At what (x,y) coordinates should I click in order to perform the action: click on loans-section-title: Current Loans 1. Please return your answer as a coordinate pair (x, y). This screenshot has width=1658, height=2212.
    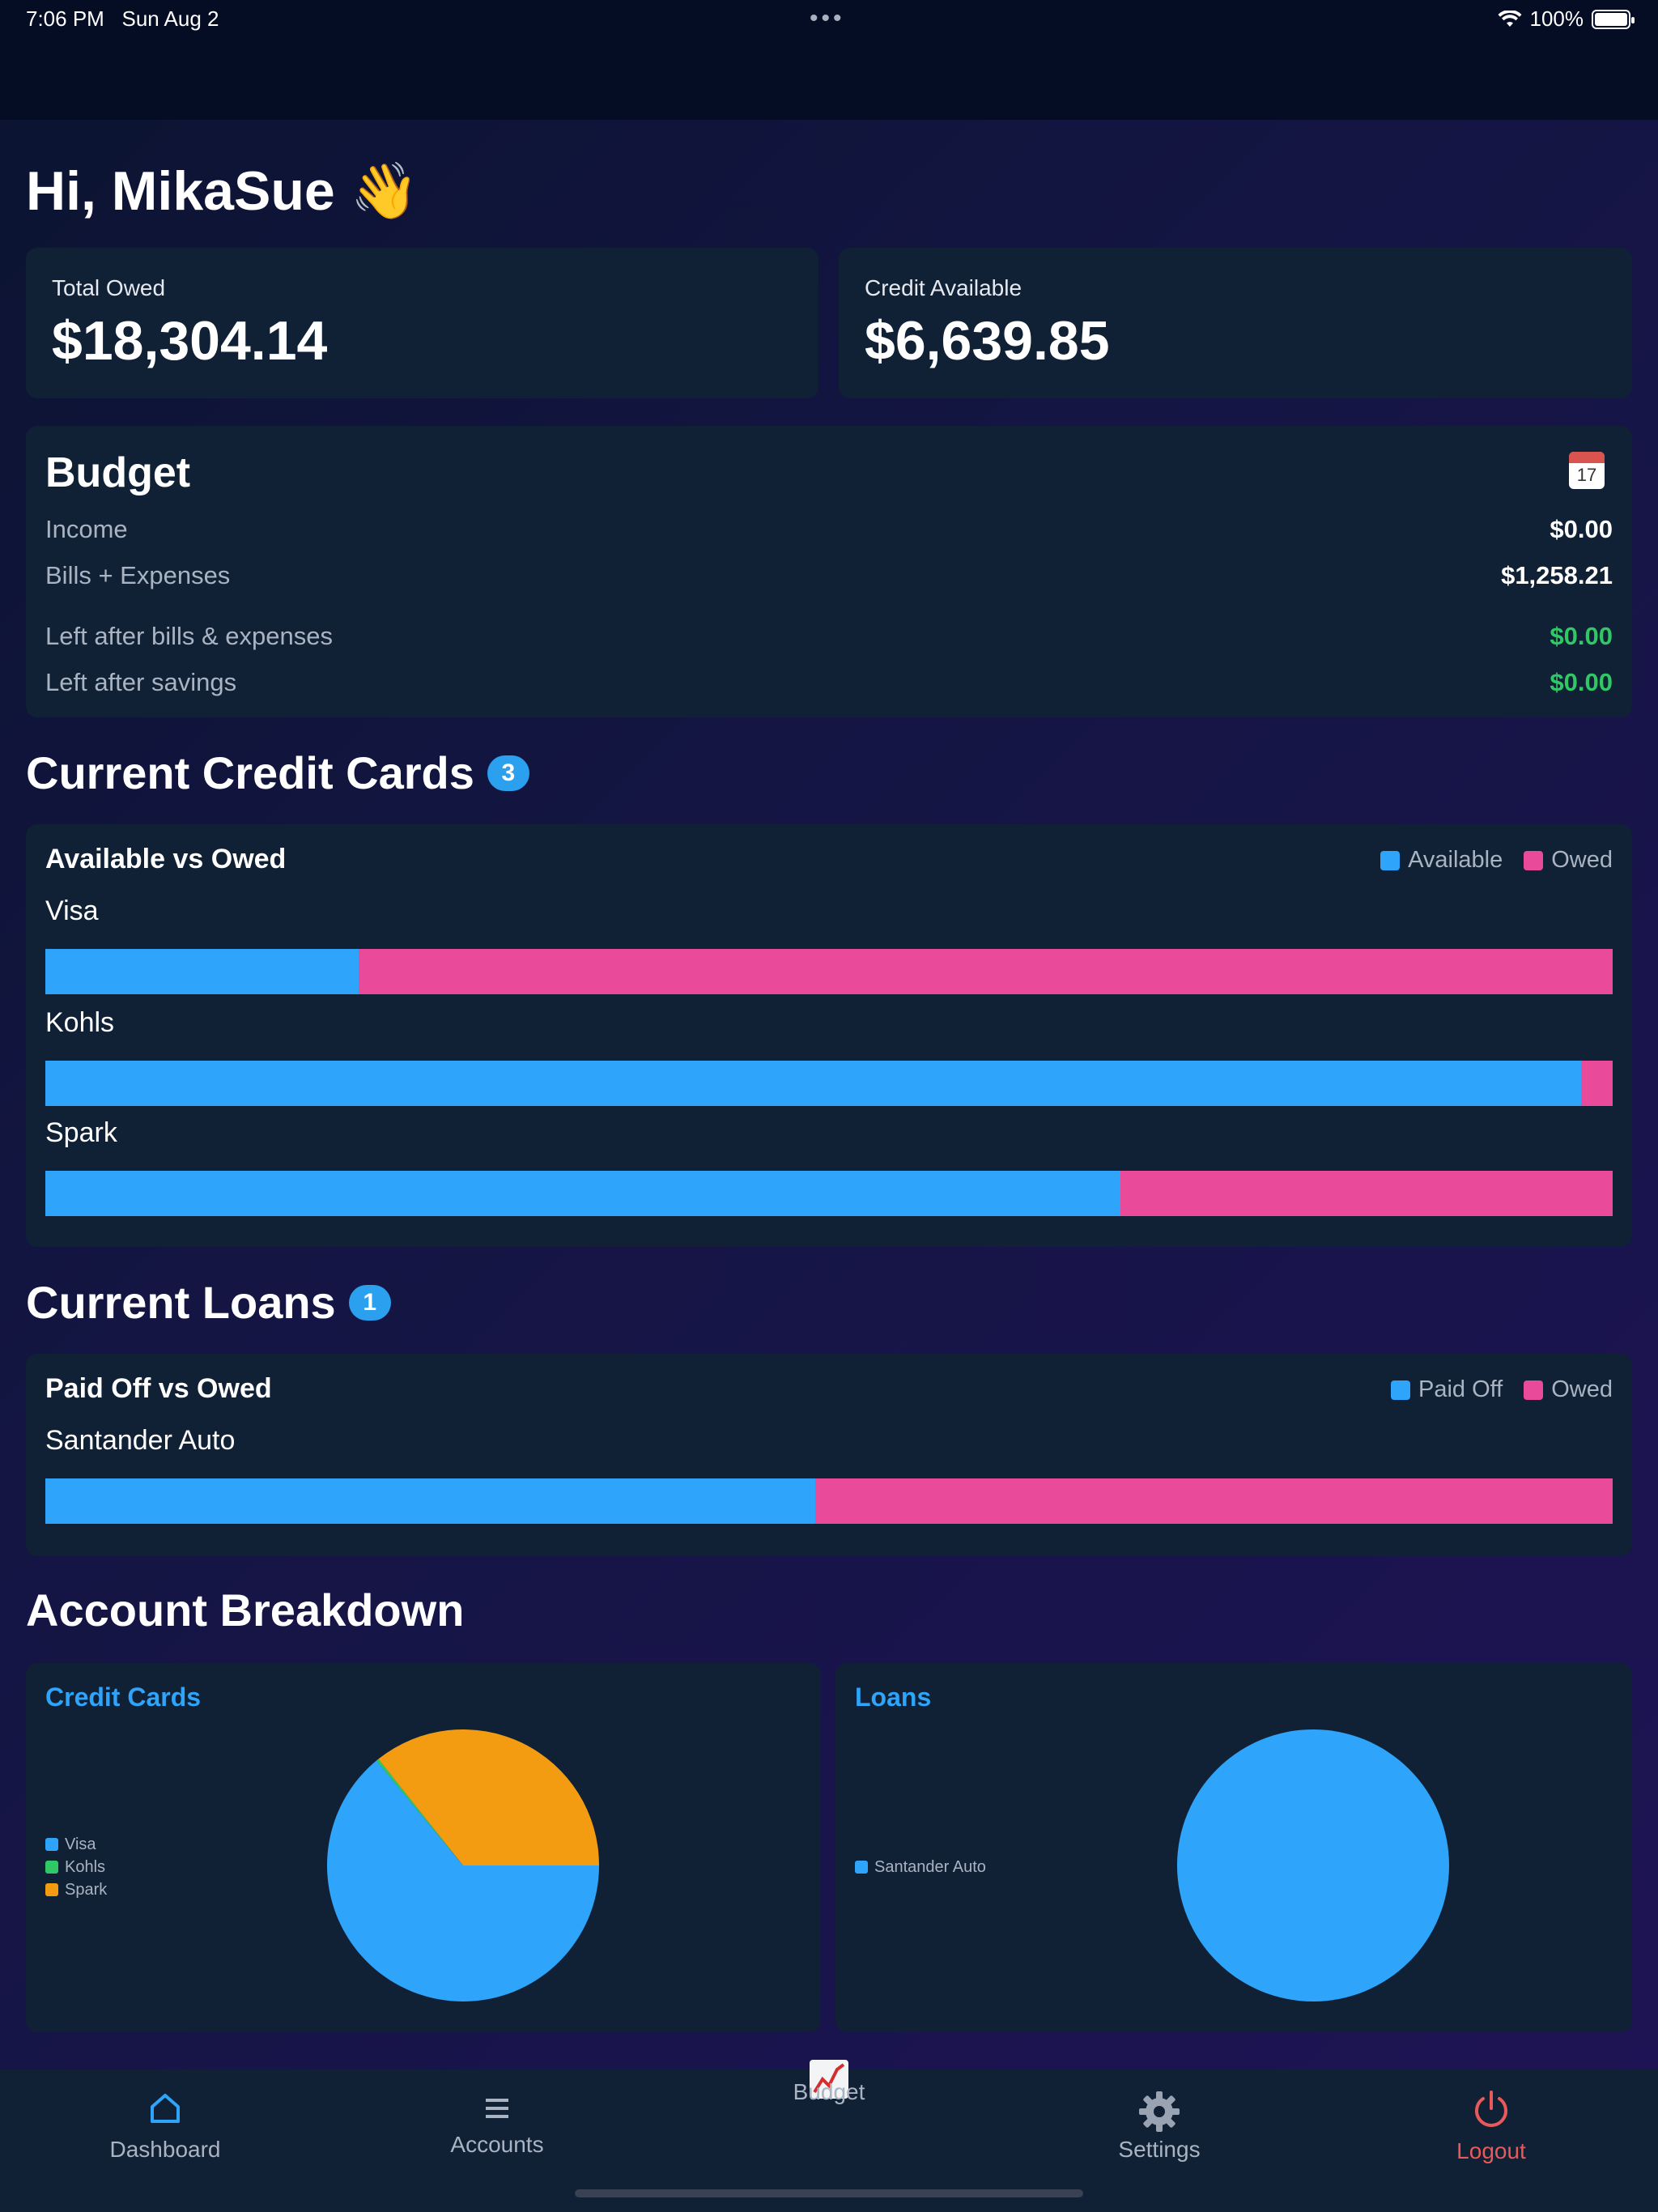
    Looking at the image, I should click on (208, 1303).